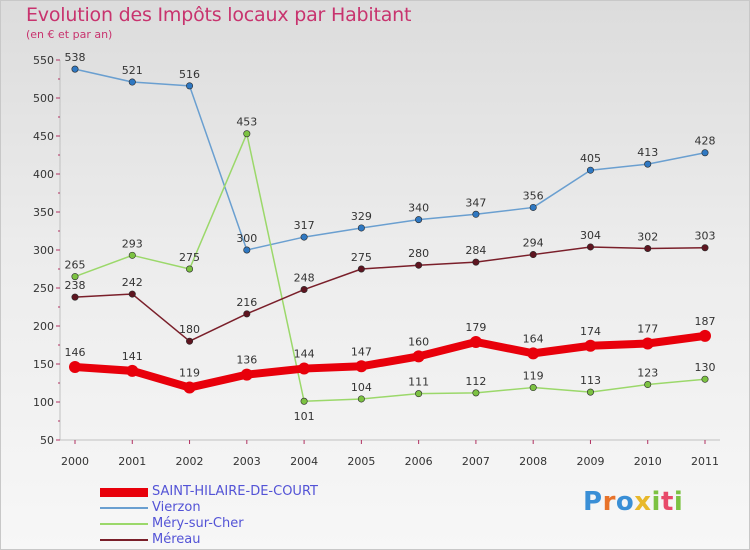 The height and width of the screenshot is (550, 750). I want to click on data-label: 340, so click(418, 208).